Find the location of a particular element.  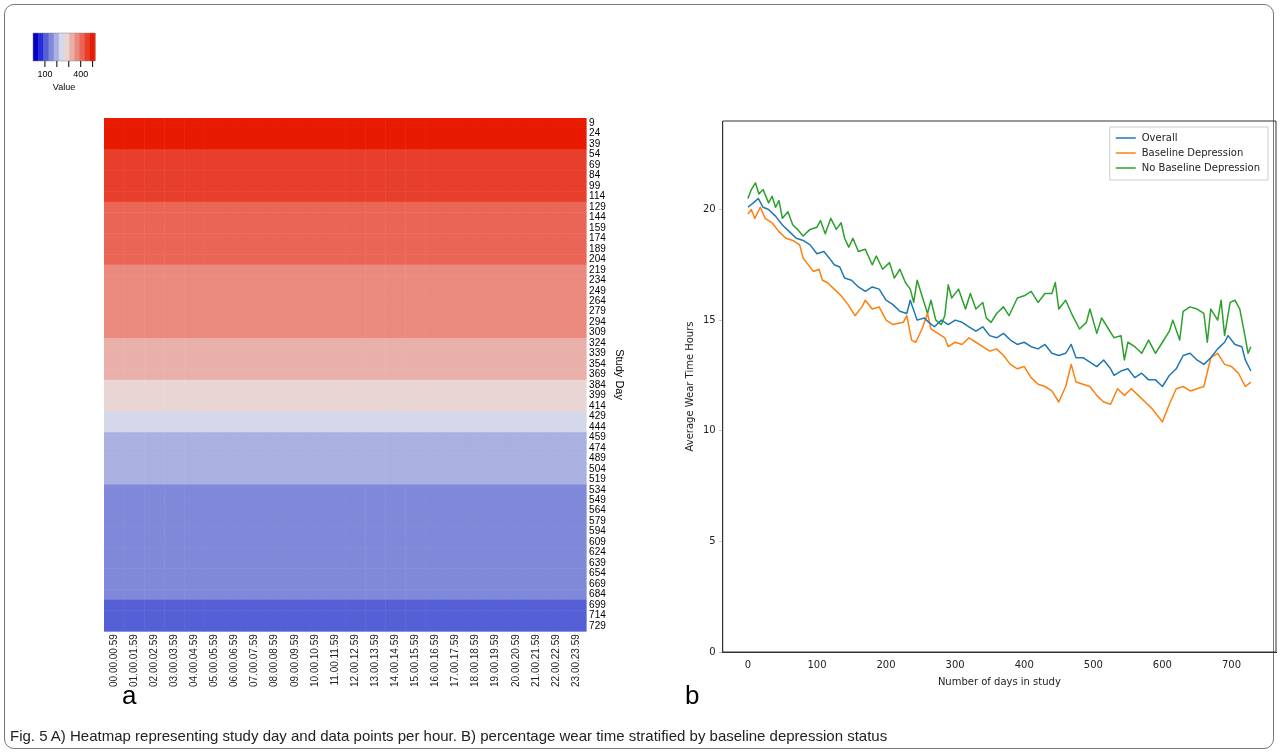

y-tick-label: 54 is located at coordinates (595, 154).